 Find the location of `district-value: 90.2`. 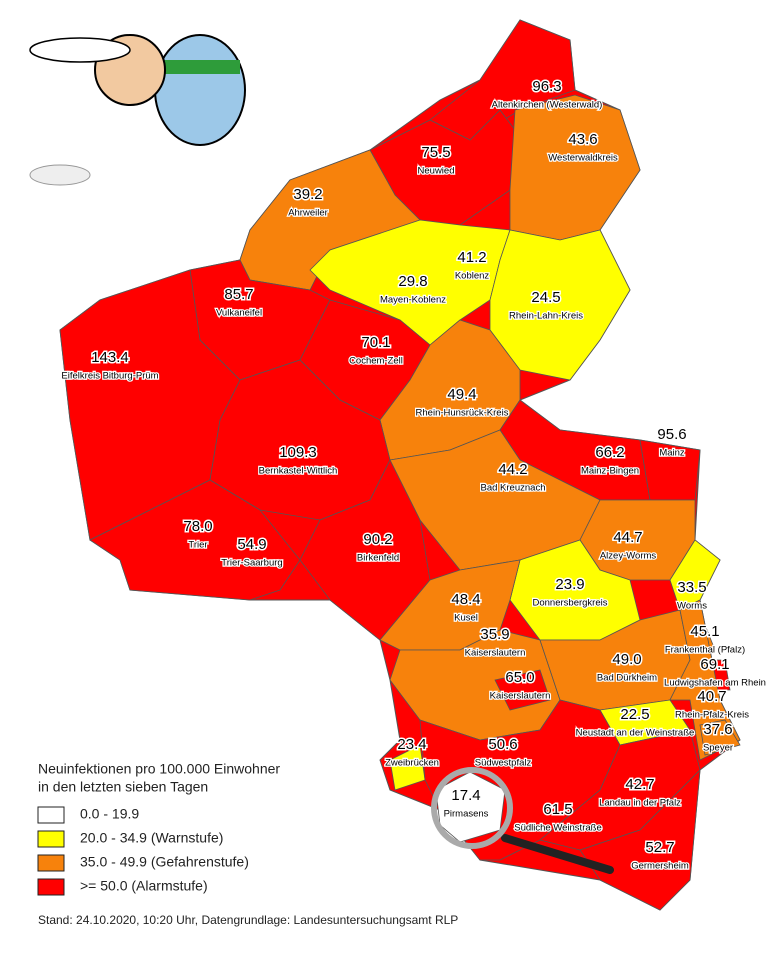

district-value: 90.2 is located at coordinates (377, 539).